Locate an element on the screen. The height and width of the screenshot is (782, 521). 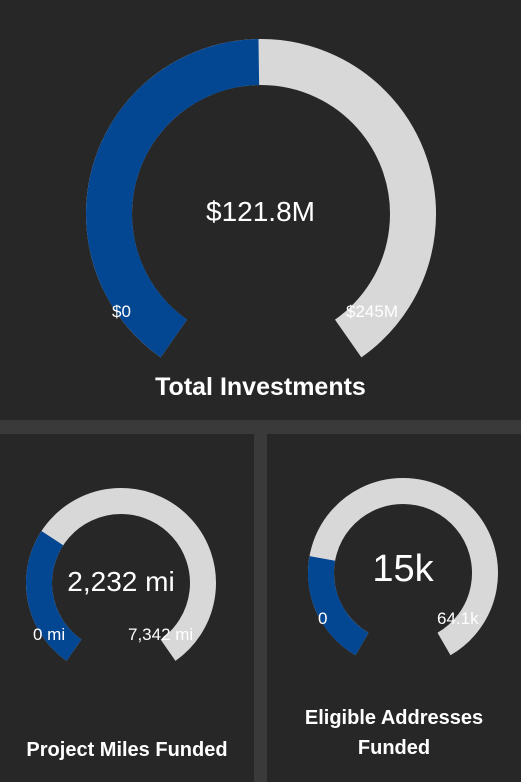
gauge-max-label: 7,342 mi is located at coordinates (161, 634).